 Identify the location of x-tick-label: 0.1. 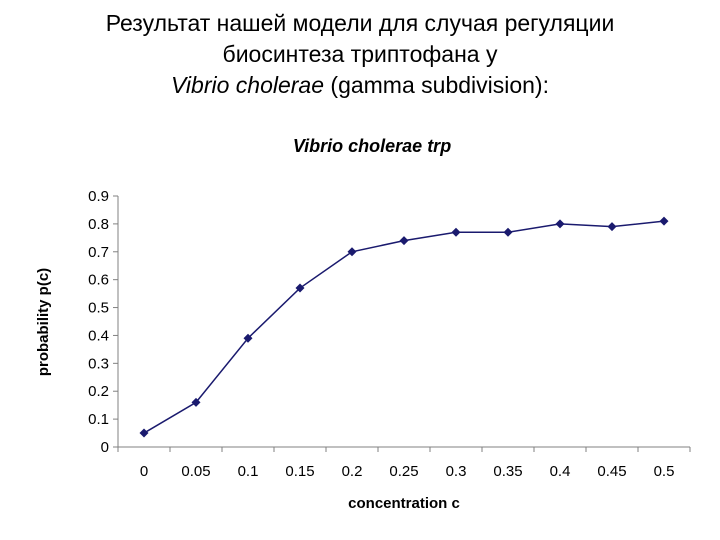
(248, 471).